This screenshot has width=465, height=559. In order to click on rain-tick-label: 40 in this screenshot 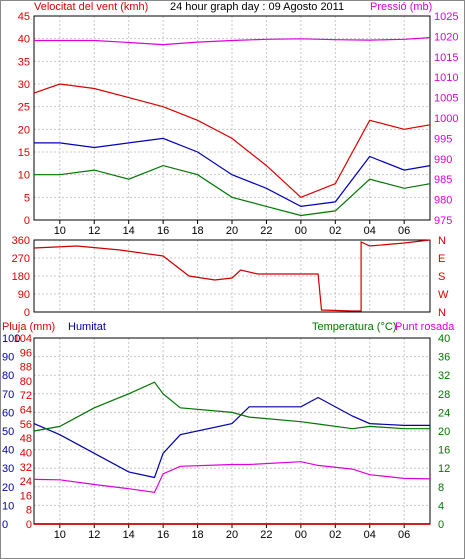, I will do `click(26, 453)`.